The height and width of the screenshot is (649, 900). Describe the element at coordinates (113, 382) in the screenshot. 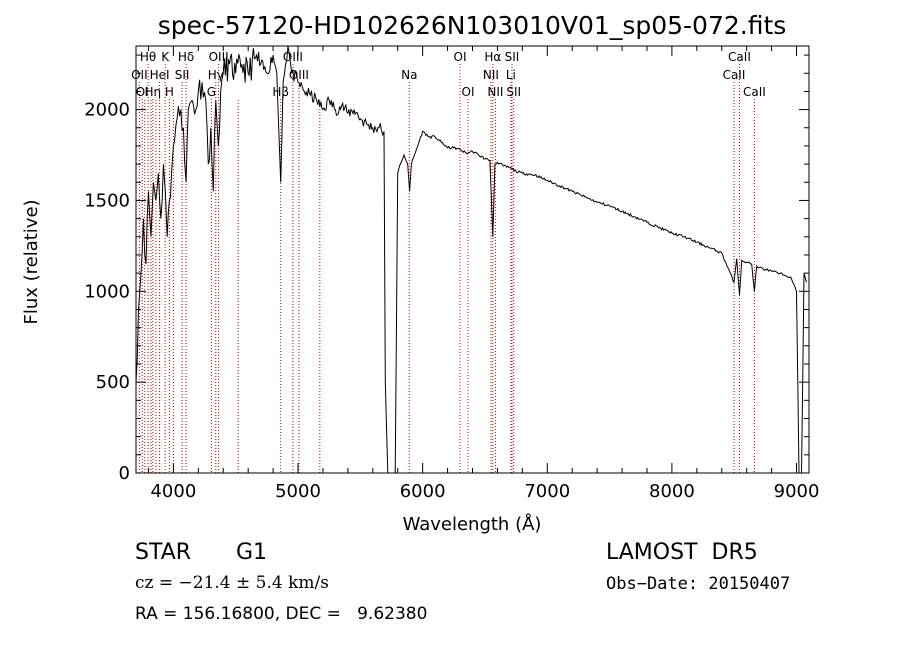

I see `y-tick-label: 500` at that location.